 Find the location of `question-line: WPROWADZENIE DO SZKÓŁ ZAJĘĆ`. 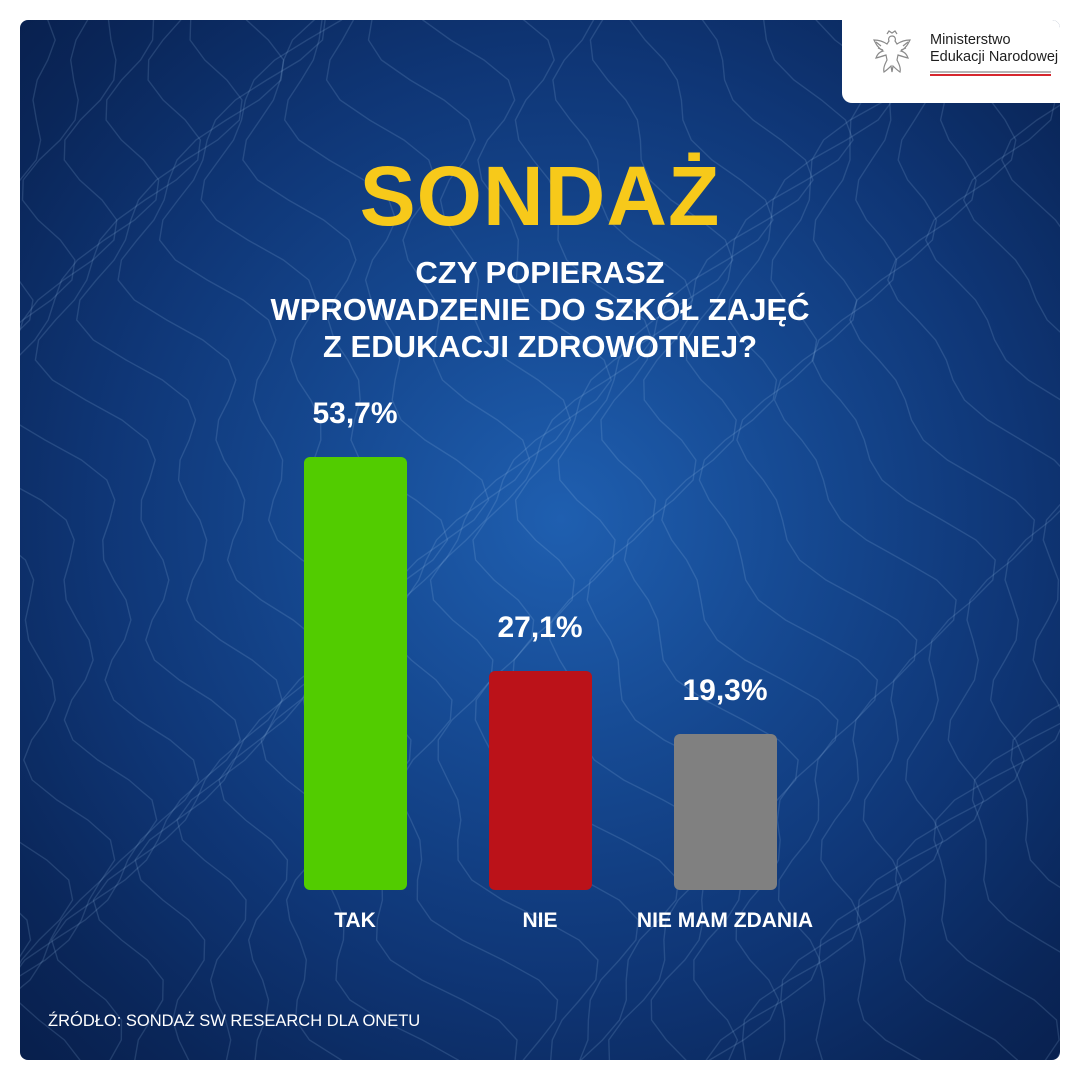

question-line: WPROWADZENIE DO SZKÓŁ ZAJĘĆ is located at coordinates (540, 309).